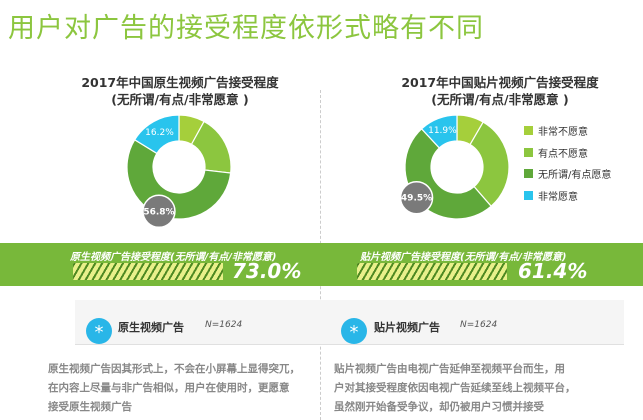 The height and width of the screenshot is (420, 643). Describe the element at coordinates (90, 407) in the screenshot. I see `description-line: 接受原生视频广告` at that location.